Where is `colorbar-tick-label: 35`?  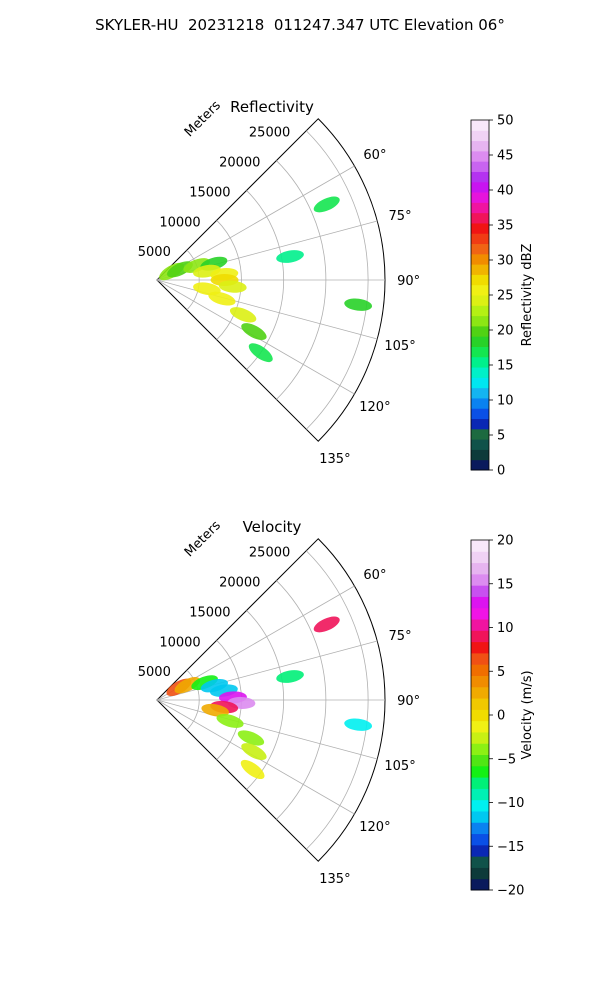 colorbar-tick-label: 35 is located at coordinates (505, 226).